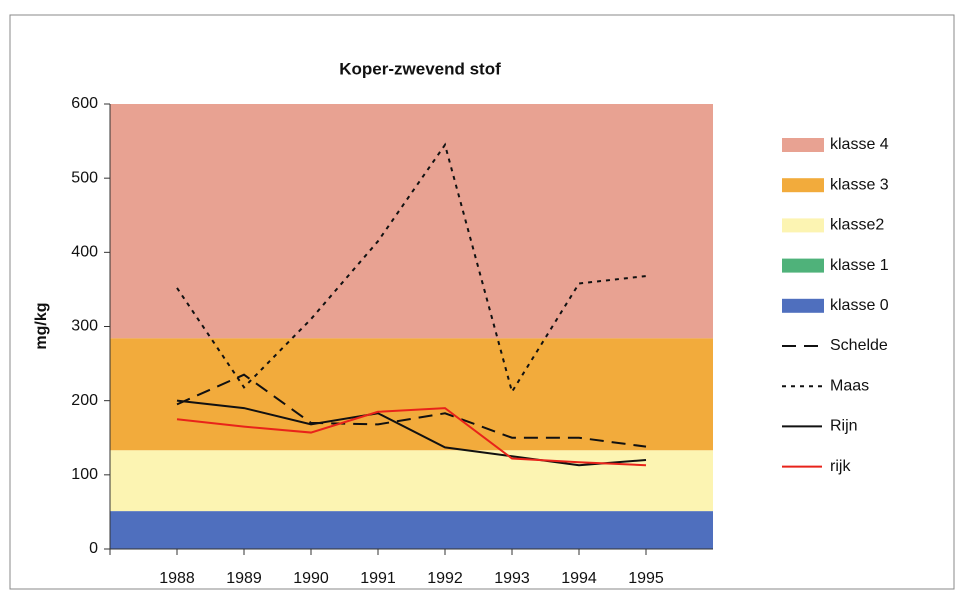 The image size is (964, 596). What do you see at coordinates (840, 466) in the screenshot?
I see `legend-label: rijk` at bounding box center [840, 466].